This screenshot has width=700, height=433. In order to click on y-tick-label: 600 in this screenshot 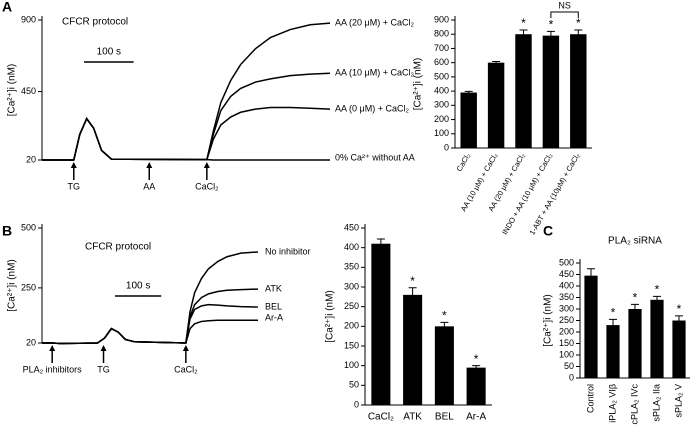, I will do `click(441, 62)`.